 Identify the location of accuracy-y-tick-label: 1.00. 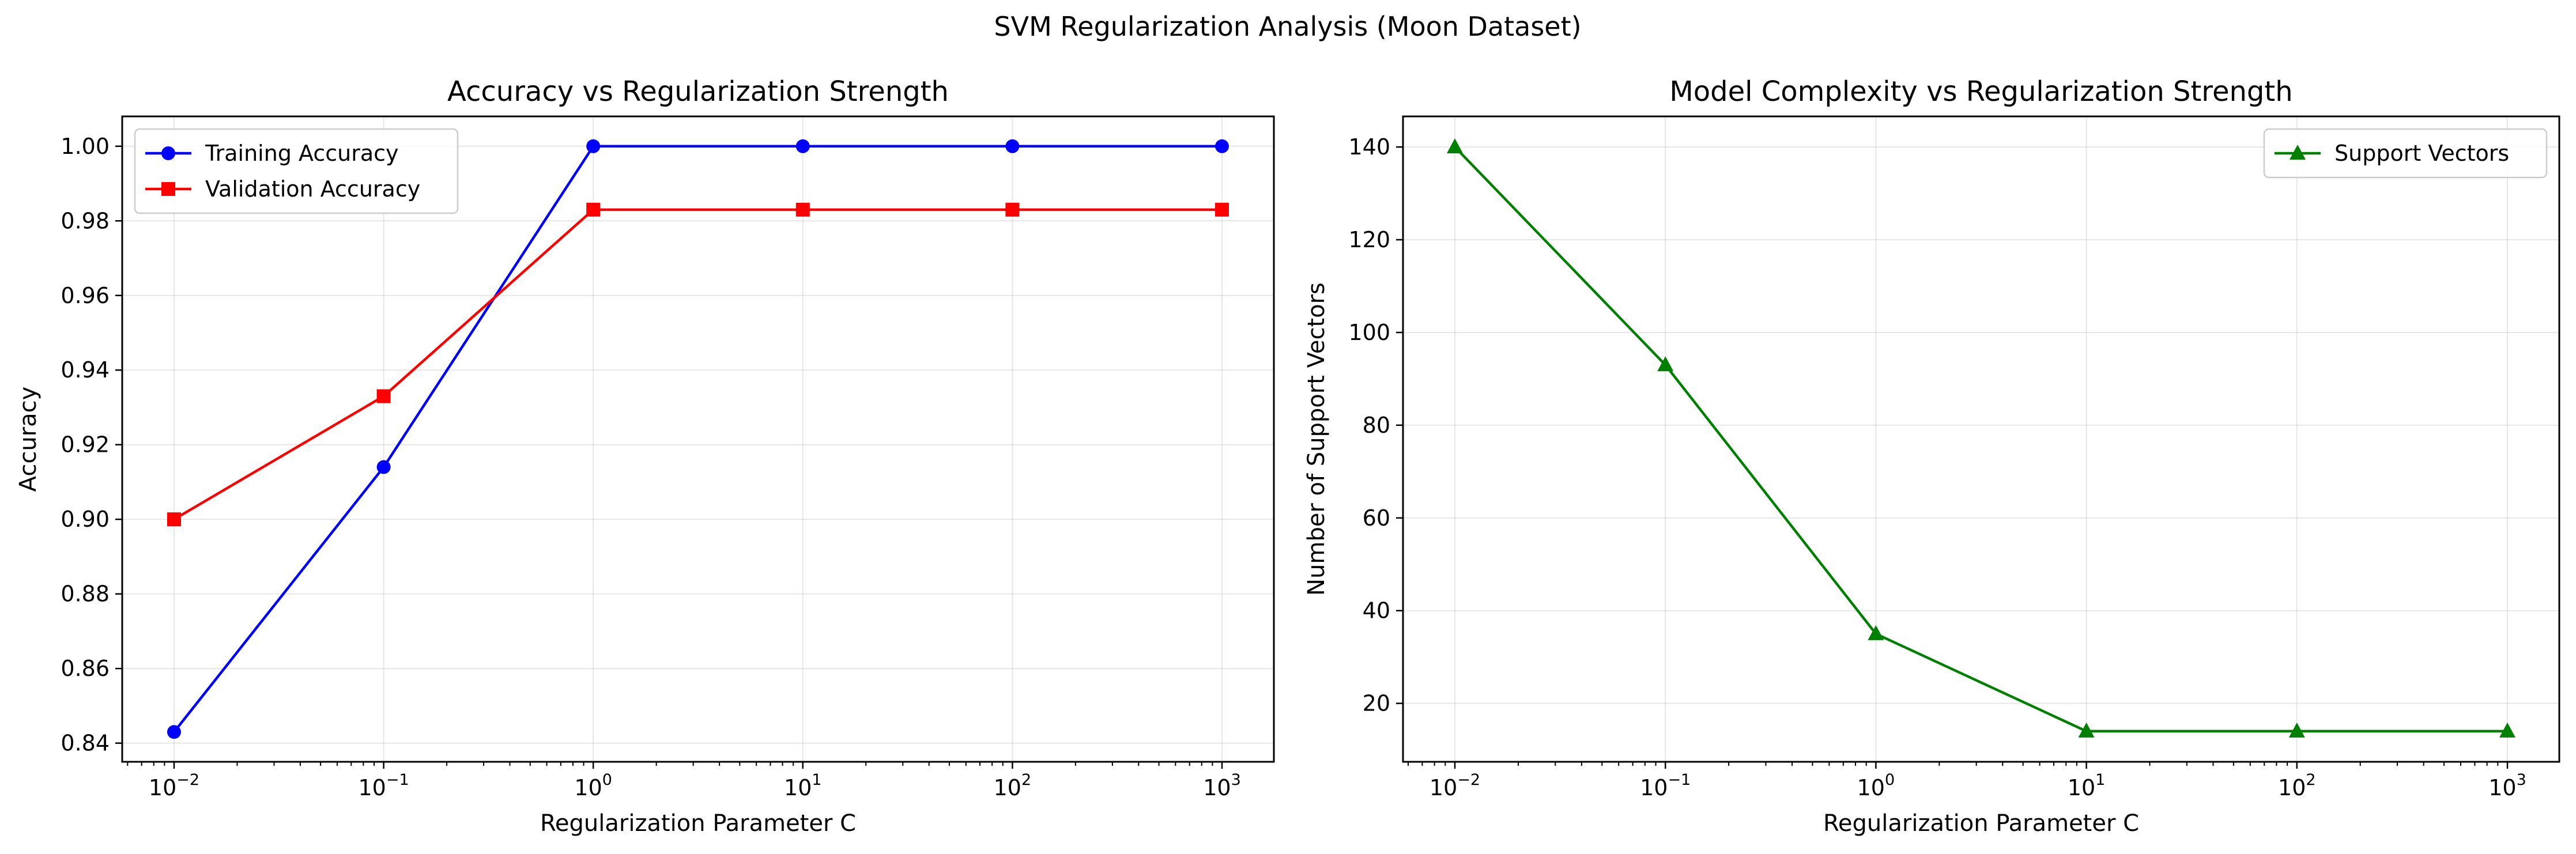
(85, 146).